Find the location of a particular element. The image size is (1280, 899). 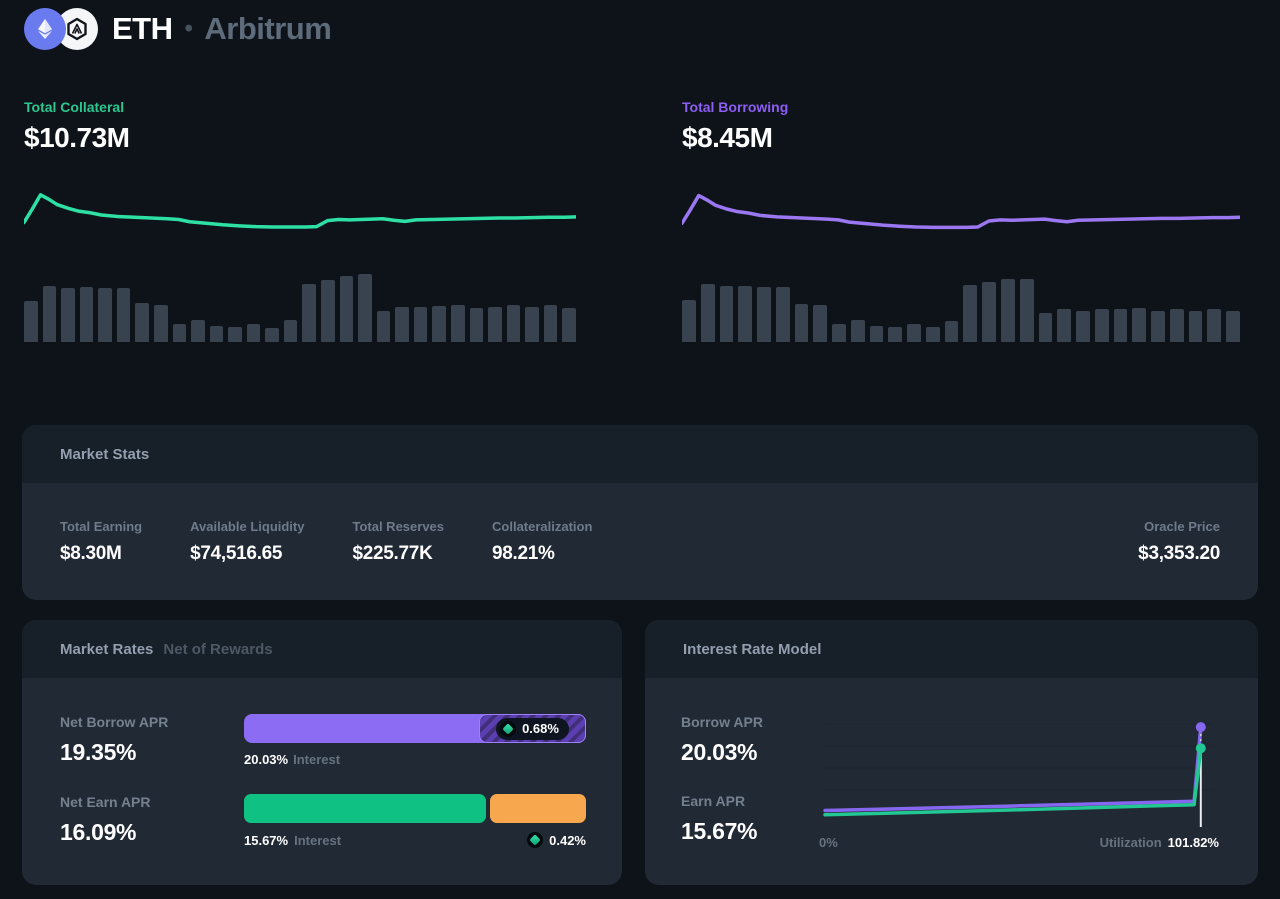

market-icon-stack is located at coordinates (61, 29).